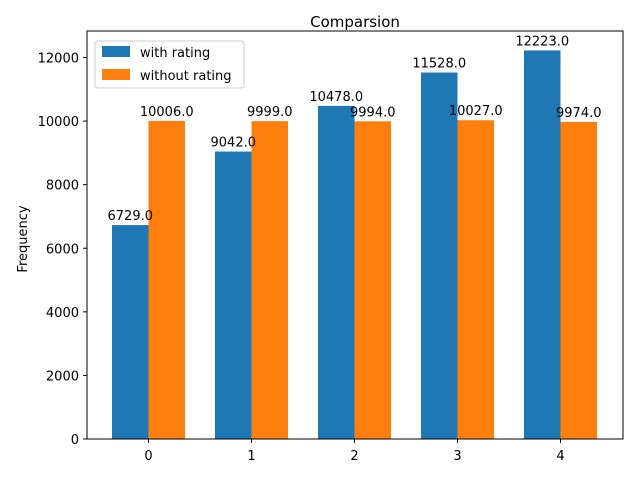  I want to click on legend-label-with-rating: with rating, so click(175, 53).